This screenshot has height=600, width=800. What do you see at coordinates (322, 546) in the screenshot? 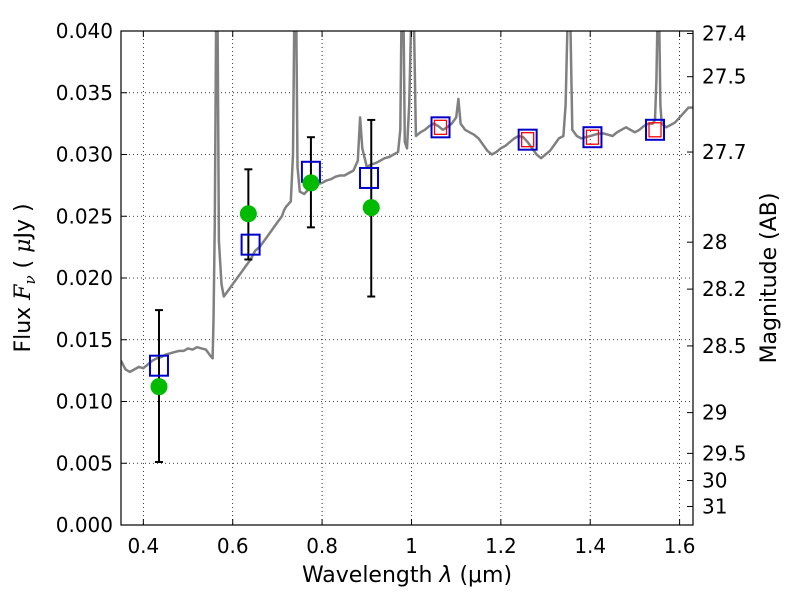
I see `x-tick-label: 0.8` at bounding box center [322, 546].